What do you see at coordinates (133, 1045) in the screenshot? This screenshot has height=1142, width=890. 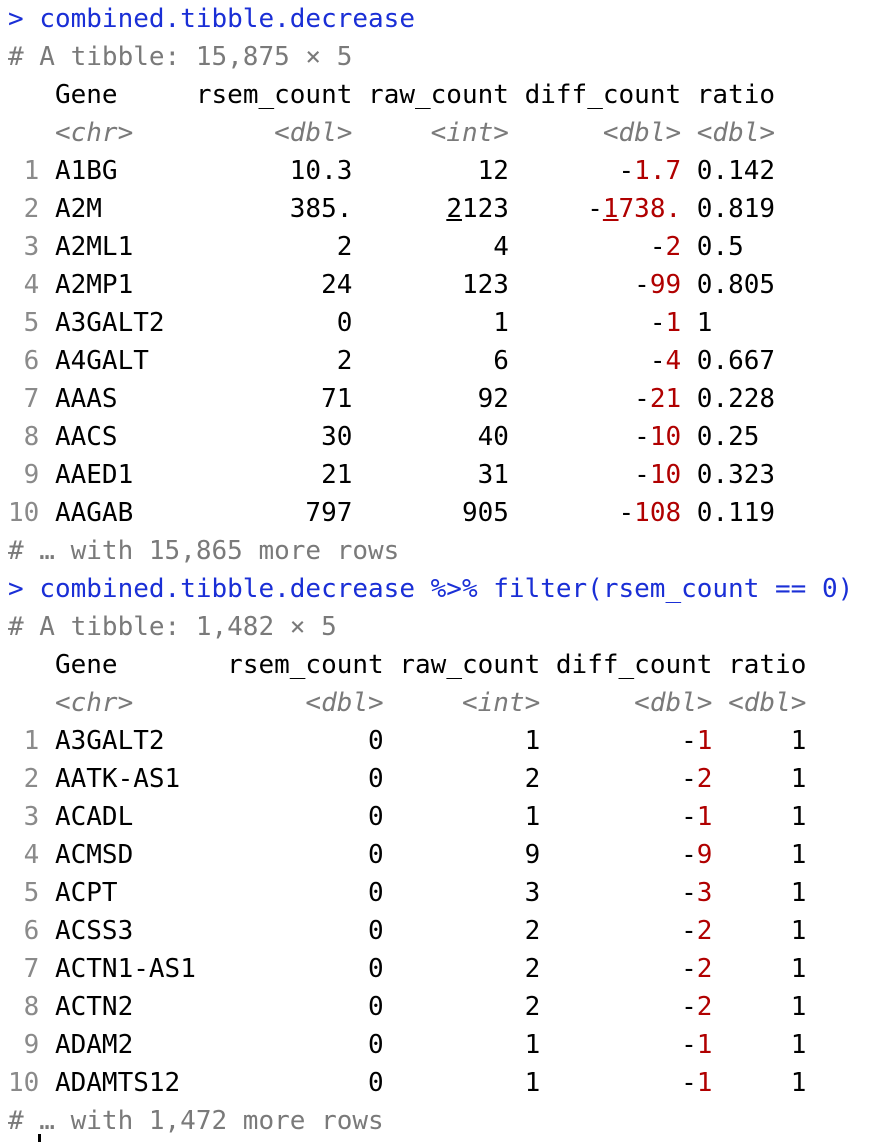 I see `cell-gene: ADAM2` at bounding box center [133, 1045].